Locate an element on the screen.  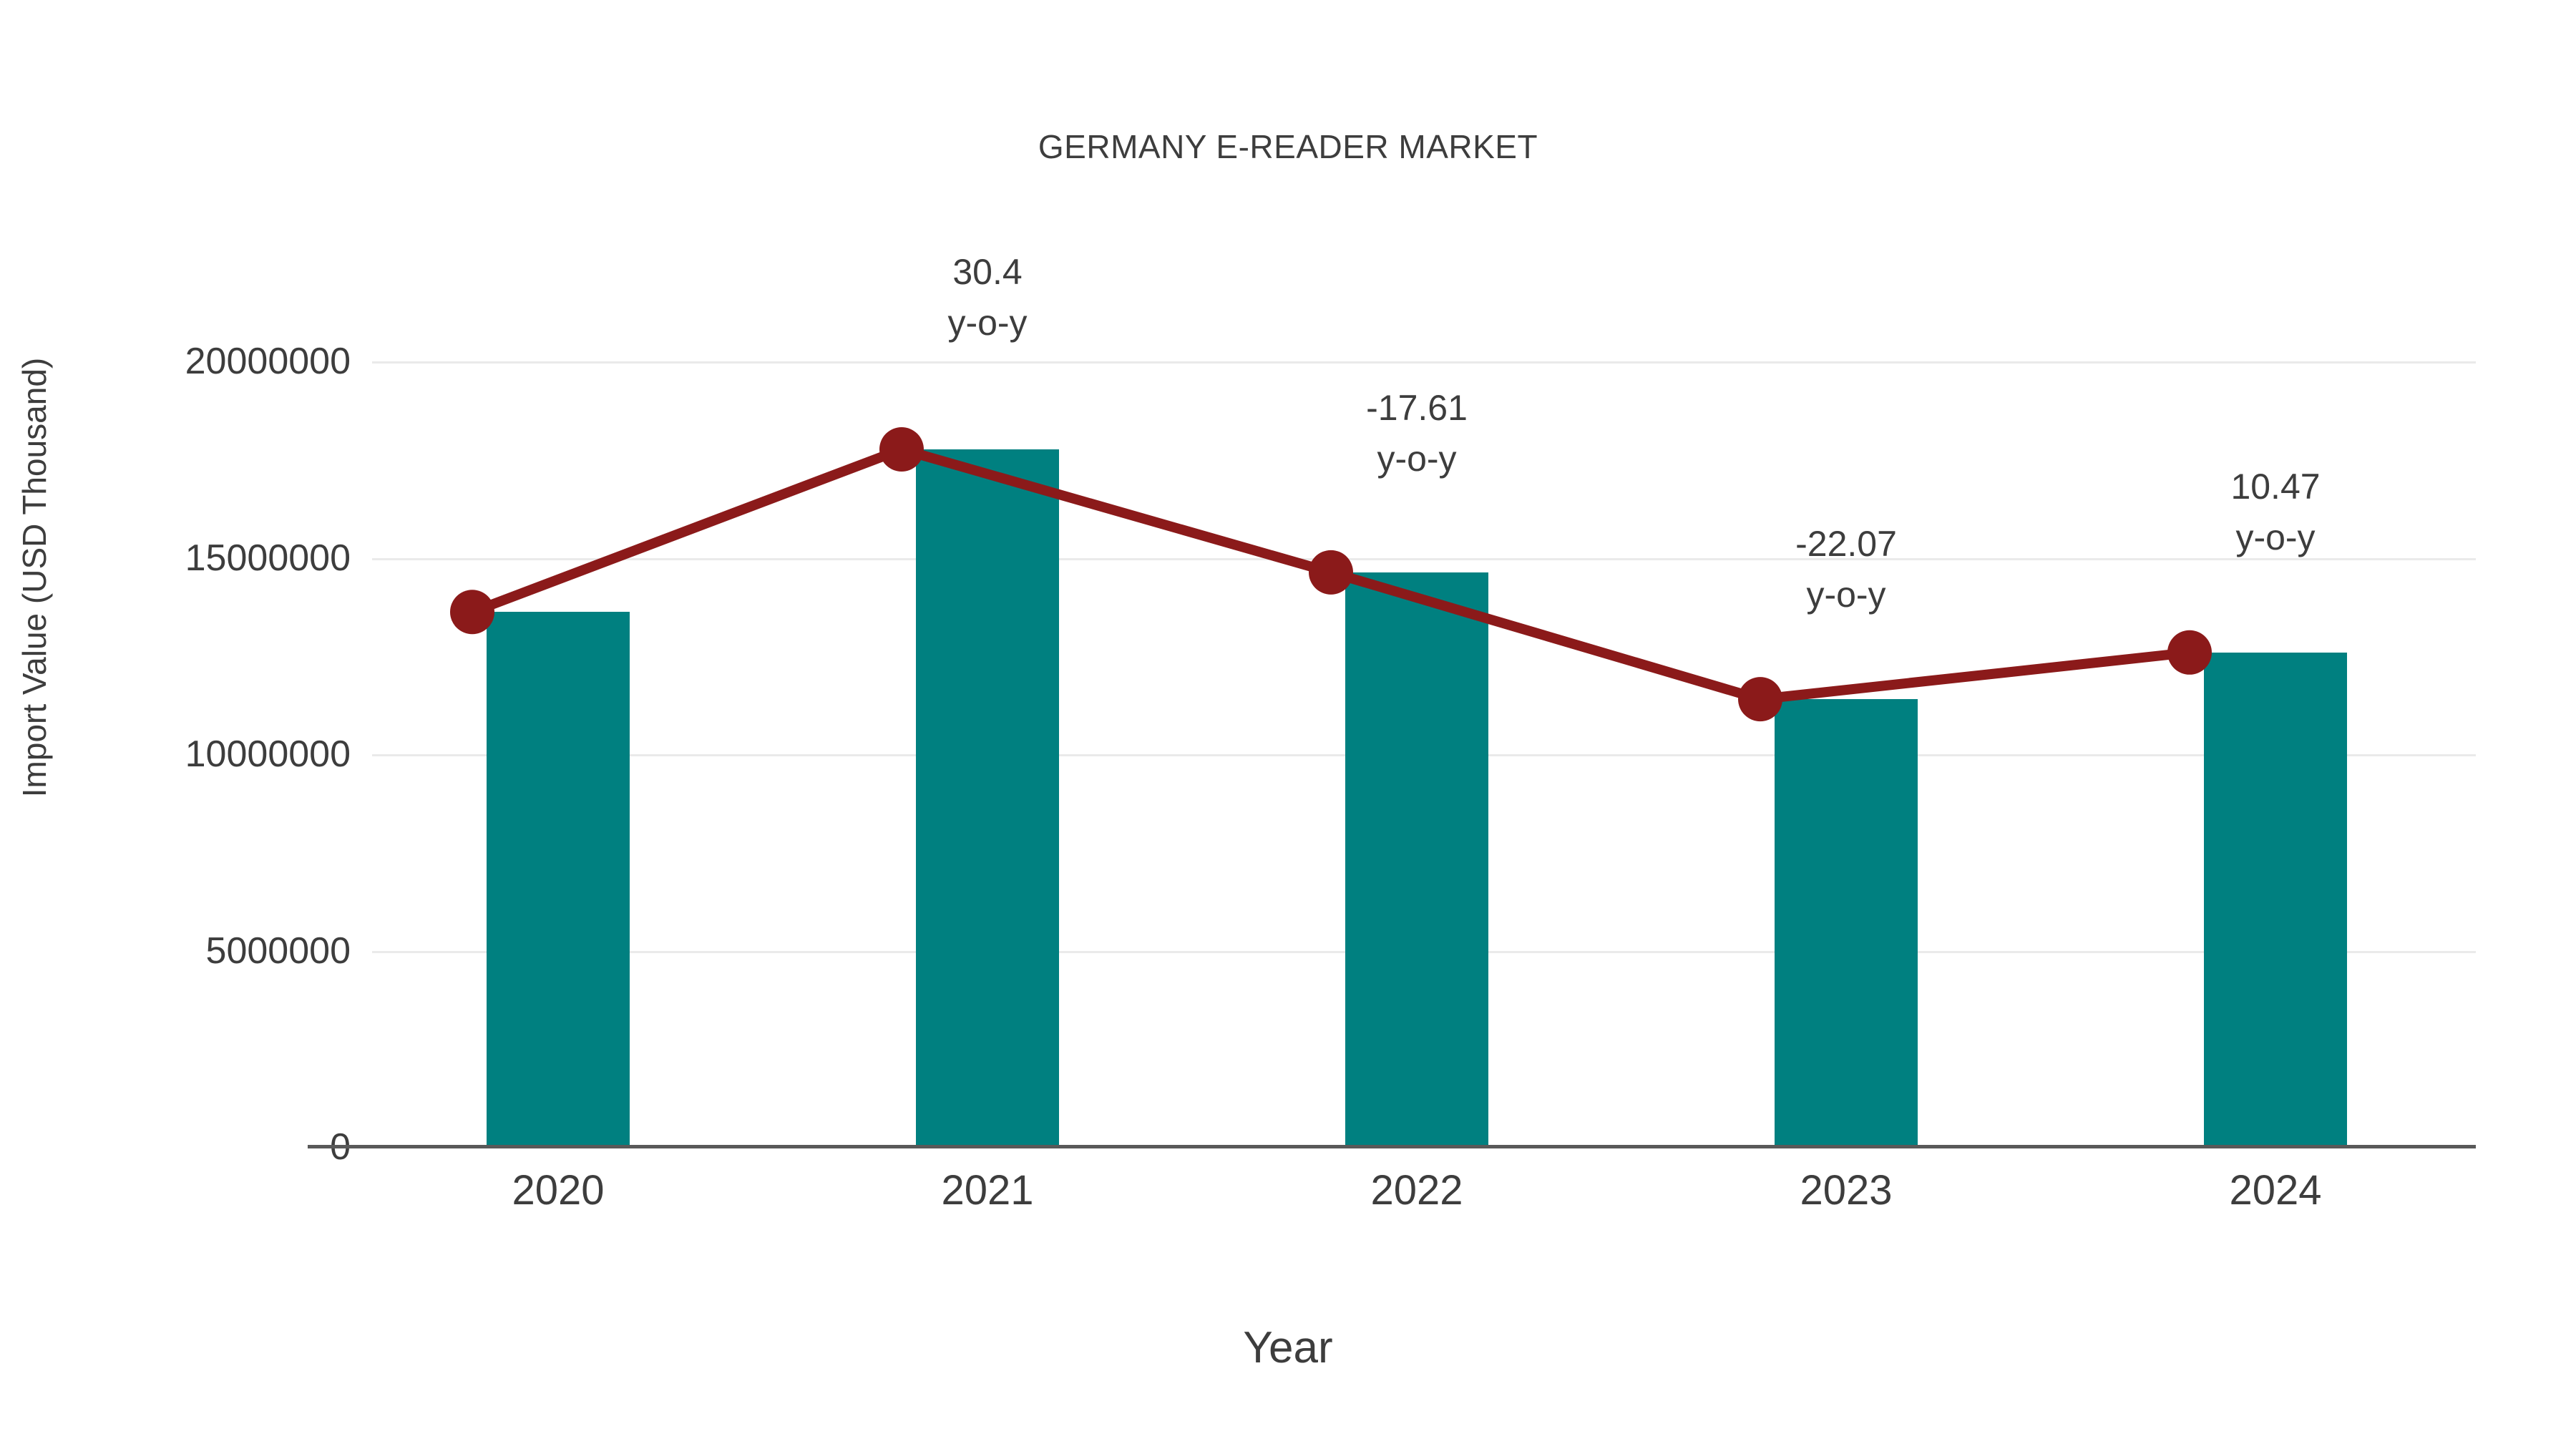
annotation-2024-unit: y-o-y is located at coordinates (2275, 537).